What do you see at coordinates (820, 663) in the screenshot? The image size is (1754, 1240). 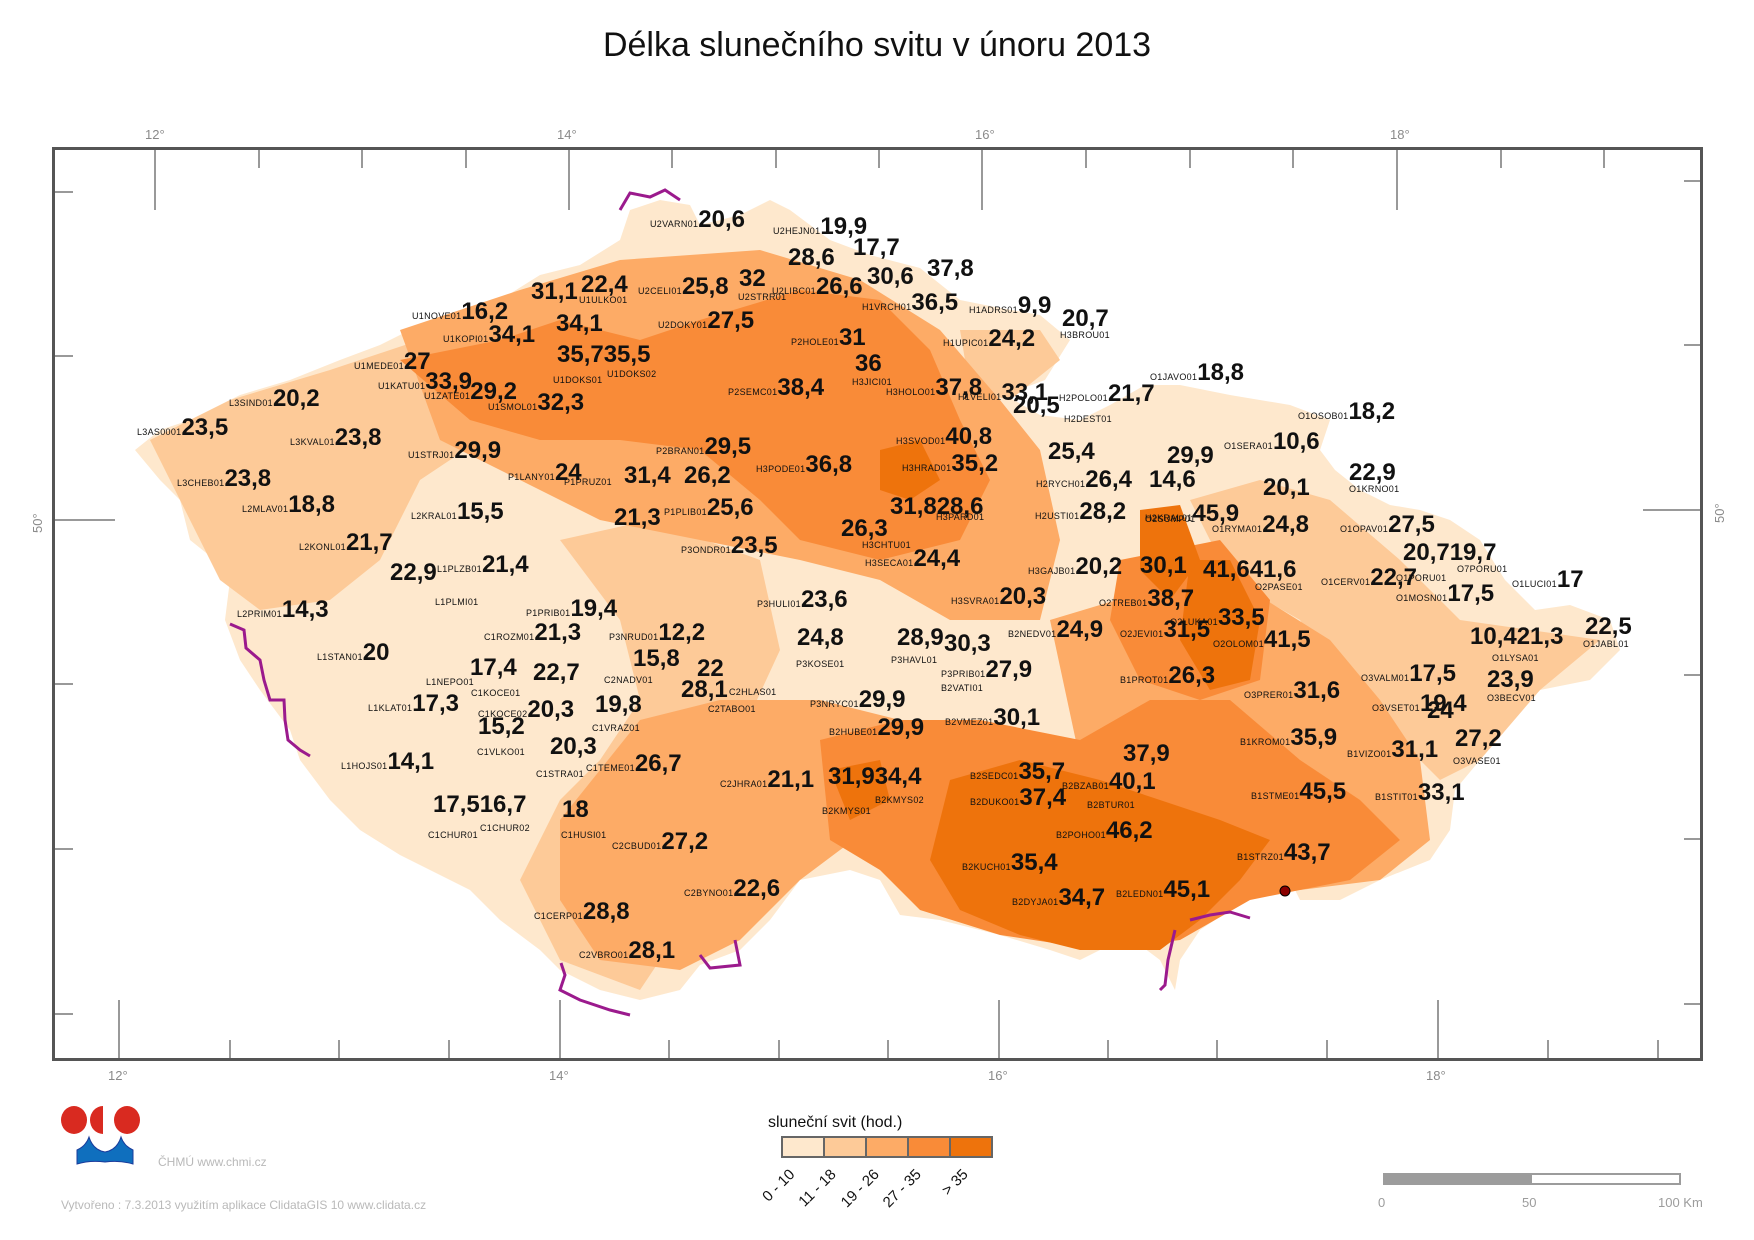 I see `station-label: P3KOSE01` at bounding box center [820, 663].